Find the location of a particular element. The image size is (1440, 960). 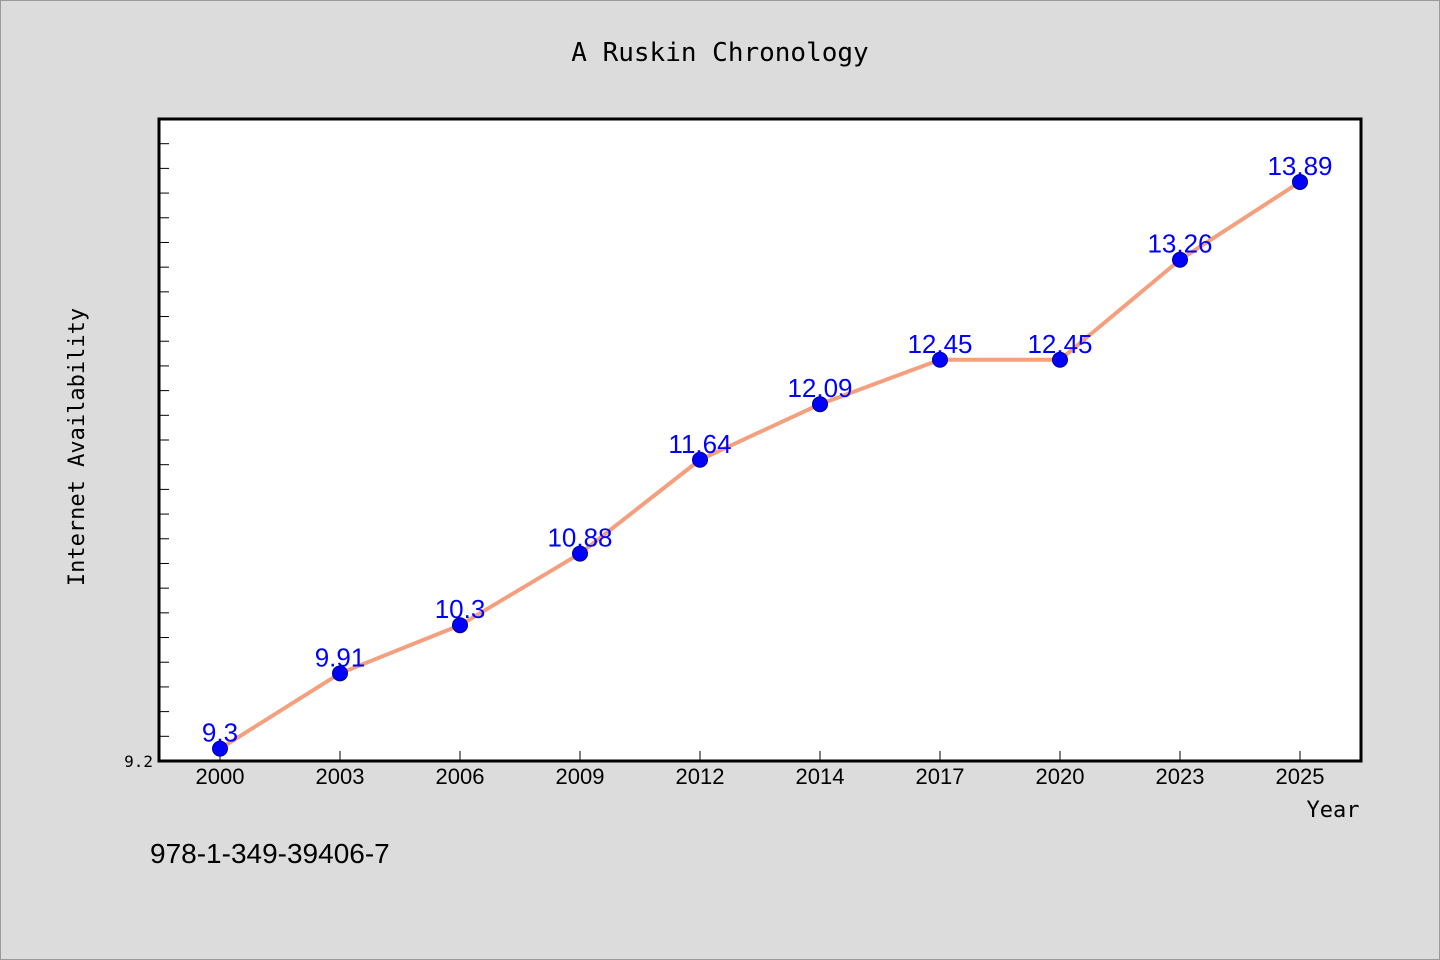

data-label: 11.64 is located at coordinates (699, 444).